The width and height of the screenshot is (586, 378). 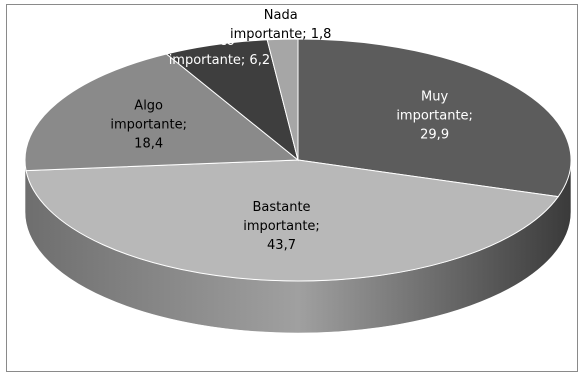 I want to click on data-label-algo-importante: Algo importante; 18,4, so click(x=148, y=125).